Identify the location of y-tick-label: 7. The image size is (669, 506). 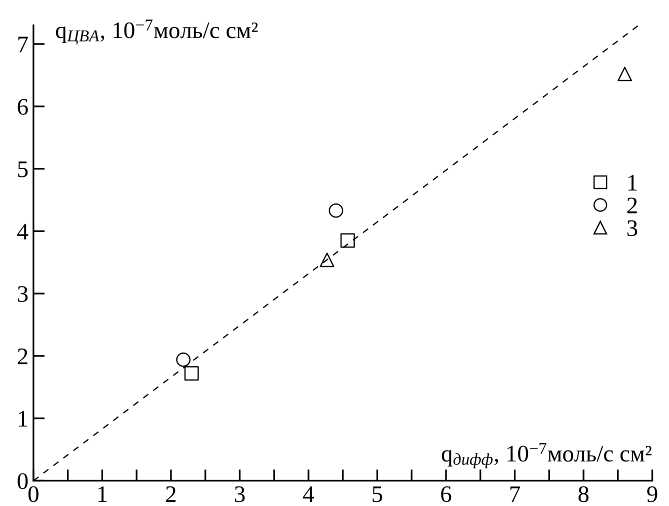
(23, 44).